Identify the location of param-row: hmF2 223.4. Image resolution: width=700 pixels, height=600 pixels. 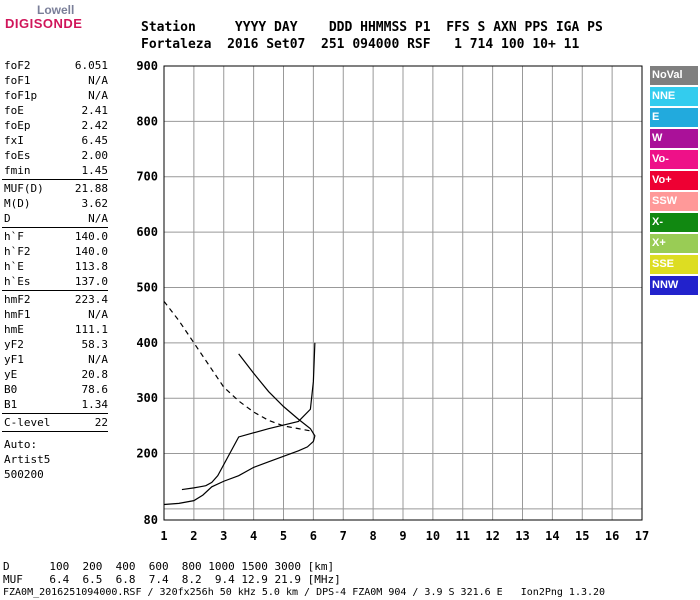
(55, 299).